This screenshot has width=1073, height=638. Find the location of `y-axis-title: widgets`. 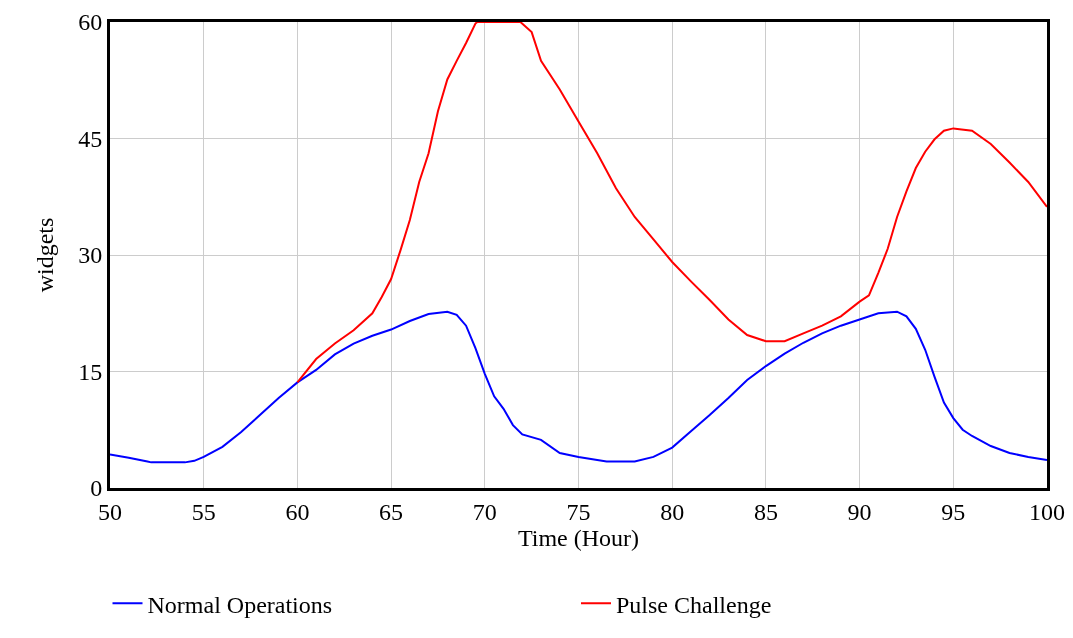

y-axis-title: widgets is located at coordinates (45, 255).